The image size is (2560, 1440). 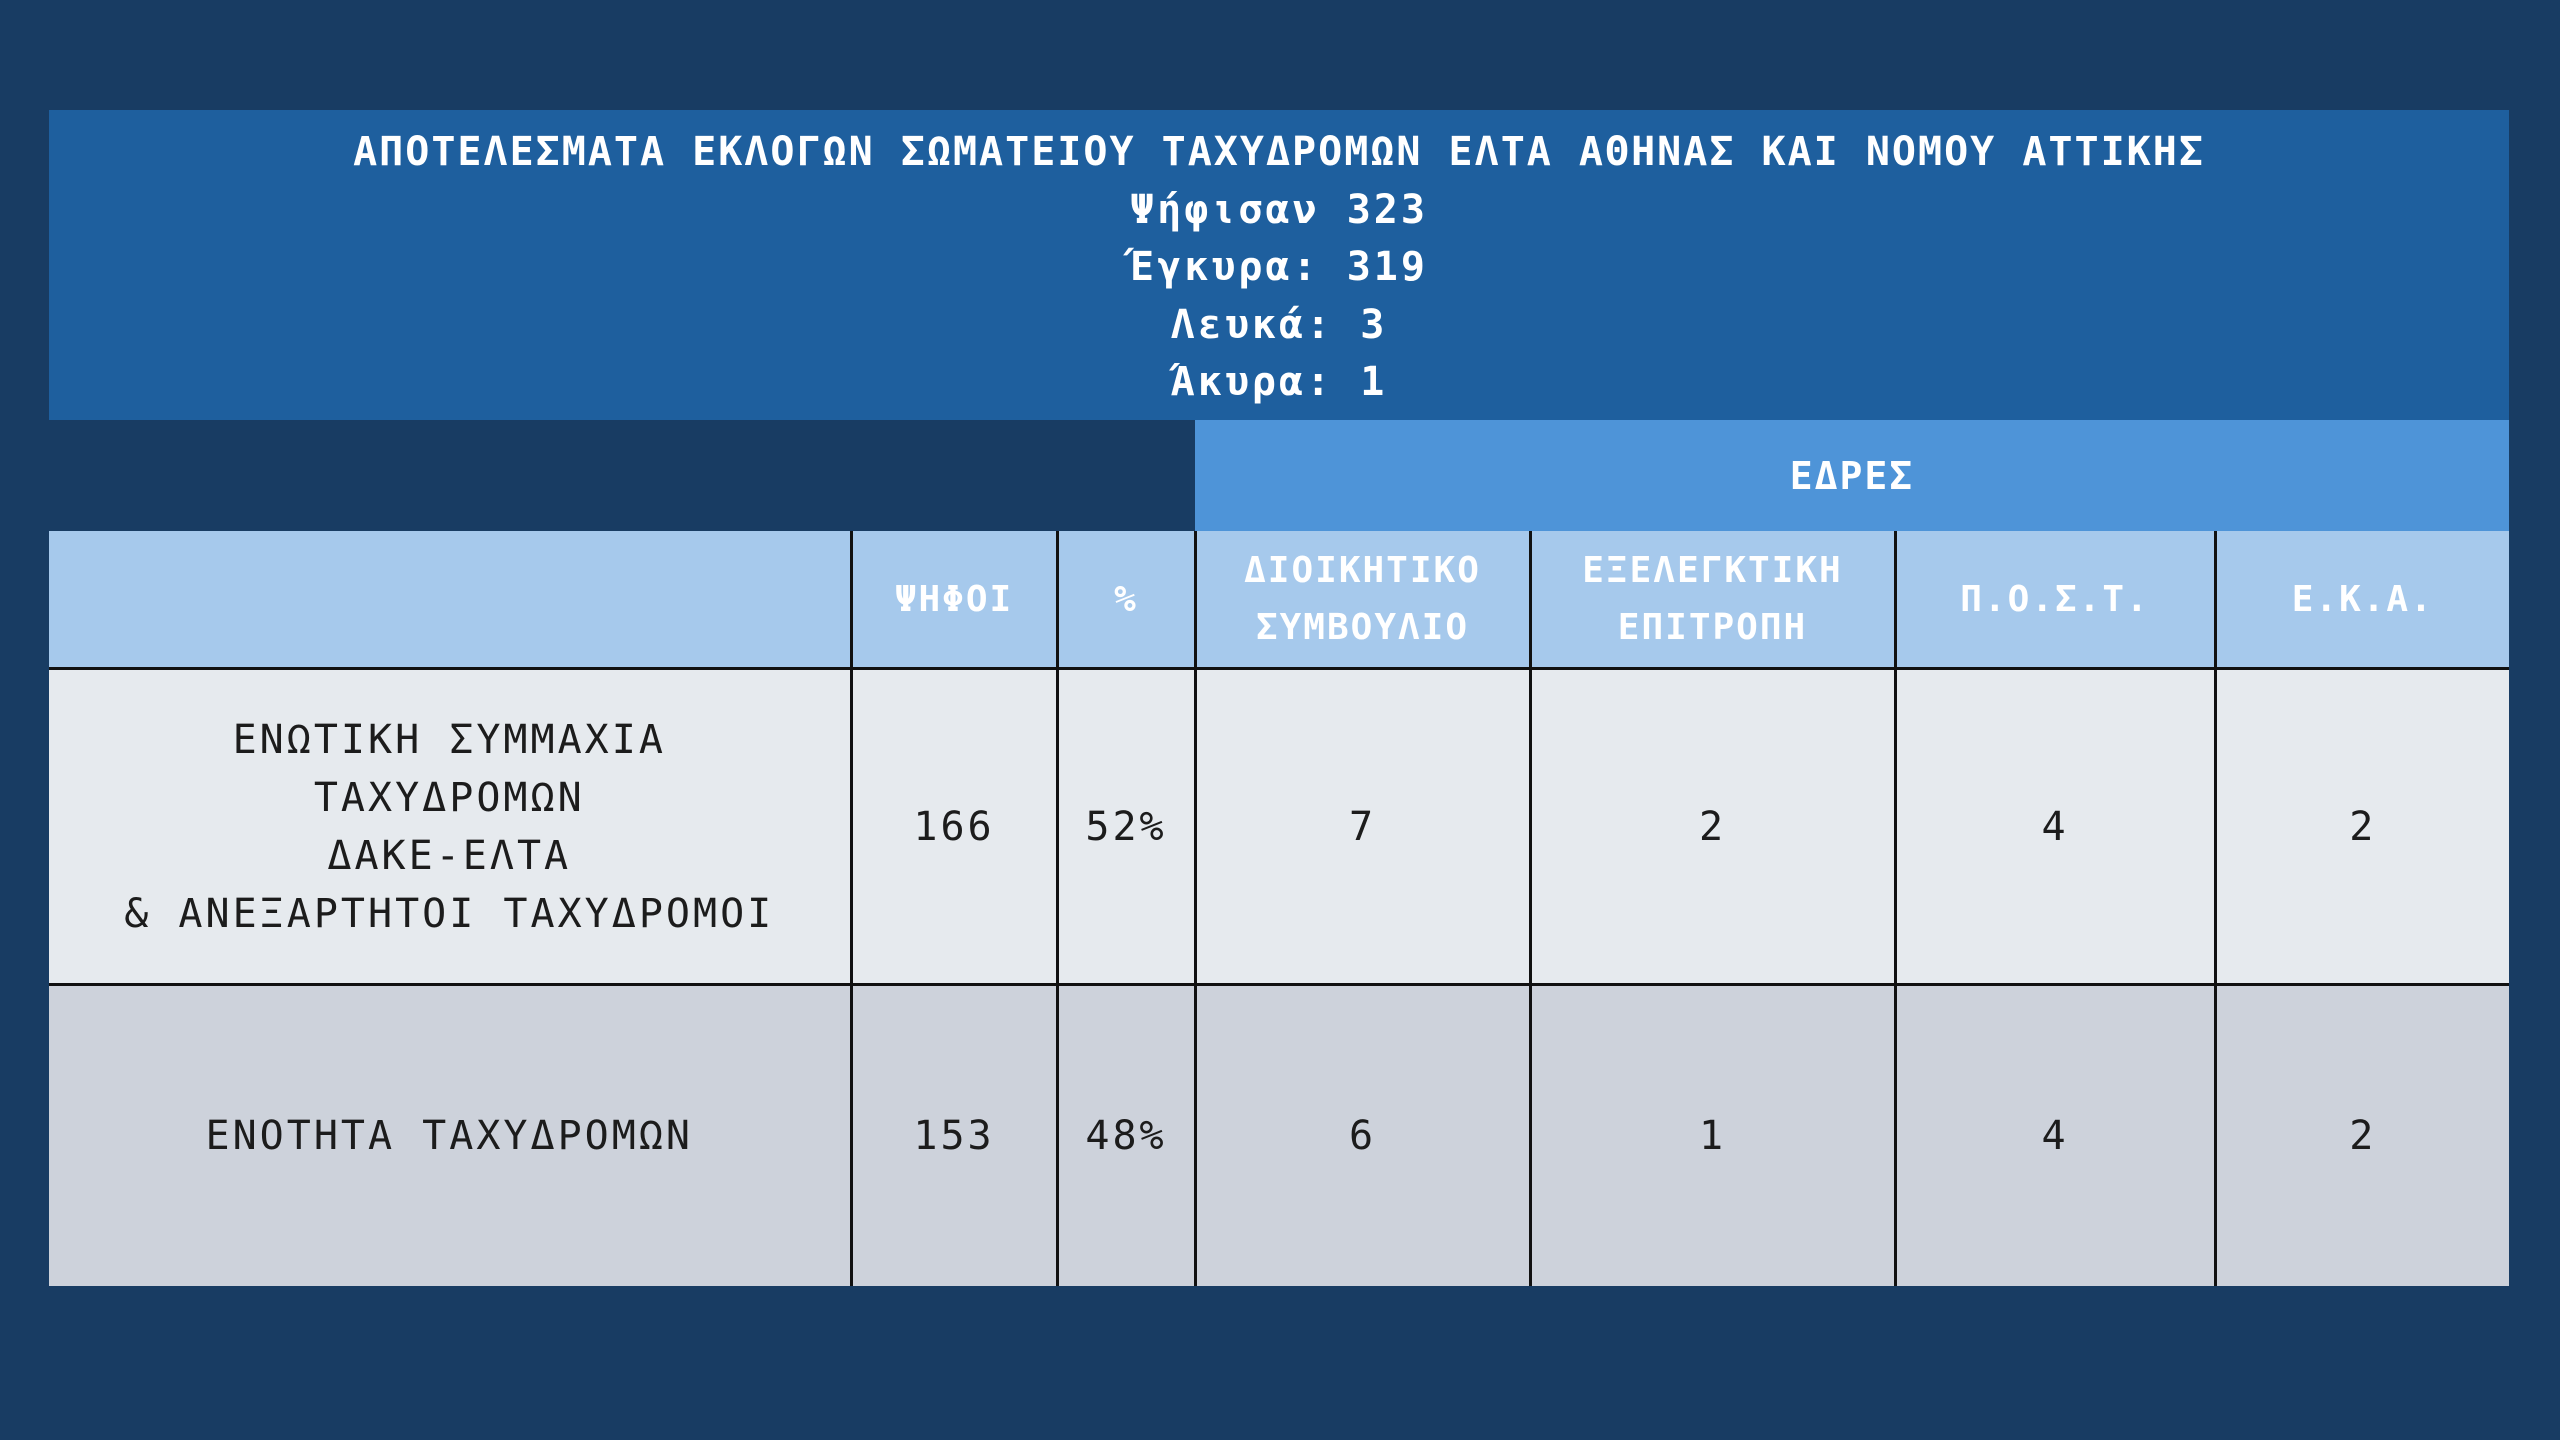 I want to click on votes-column-header: ΨΗΦΟΙ, so click(x=954, y=600).